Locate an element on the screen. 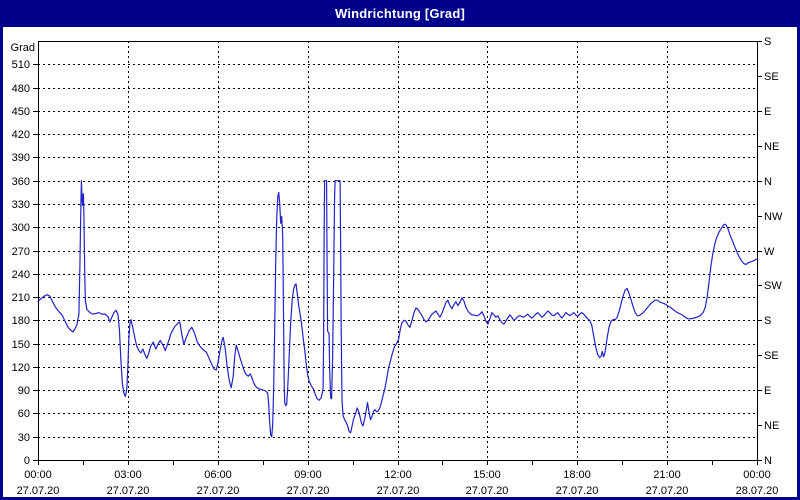 Image resolution: width=800 pixels, height=500 pixels. y-tick-label: 420 is located at coordinates (21, 135).